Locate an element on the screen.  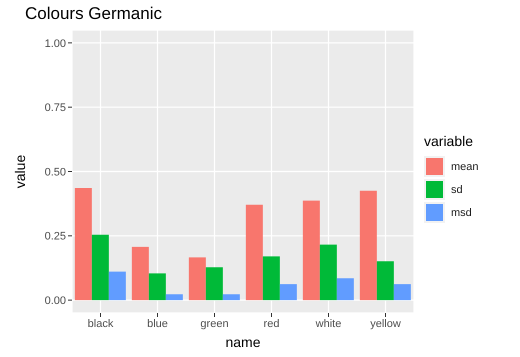
x-tick-label: blue is located at coordinates (157, 324).